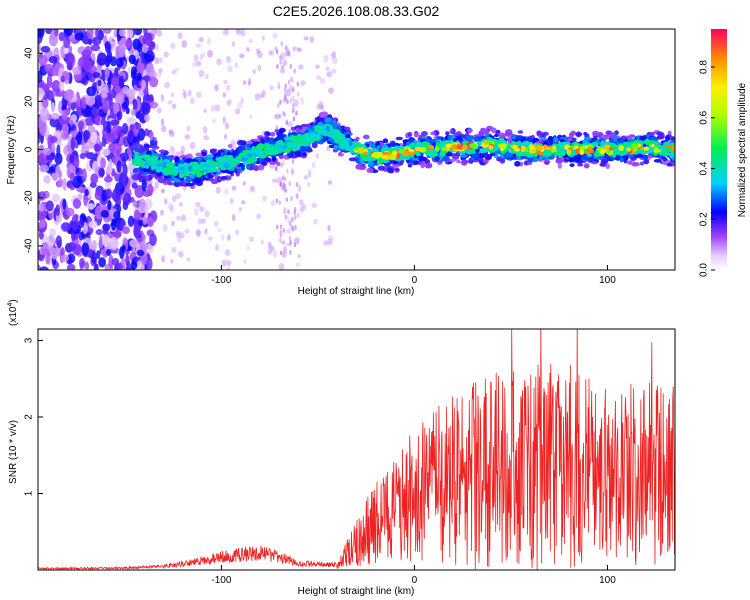 The image size is (750, 600). What do you see at coordinates (719, 149) in the screenshot?
I see `colorbar-gradient` at bounding box center [719, 149].